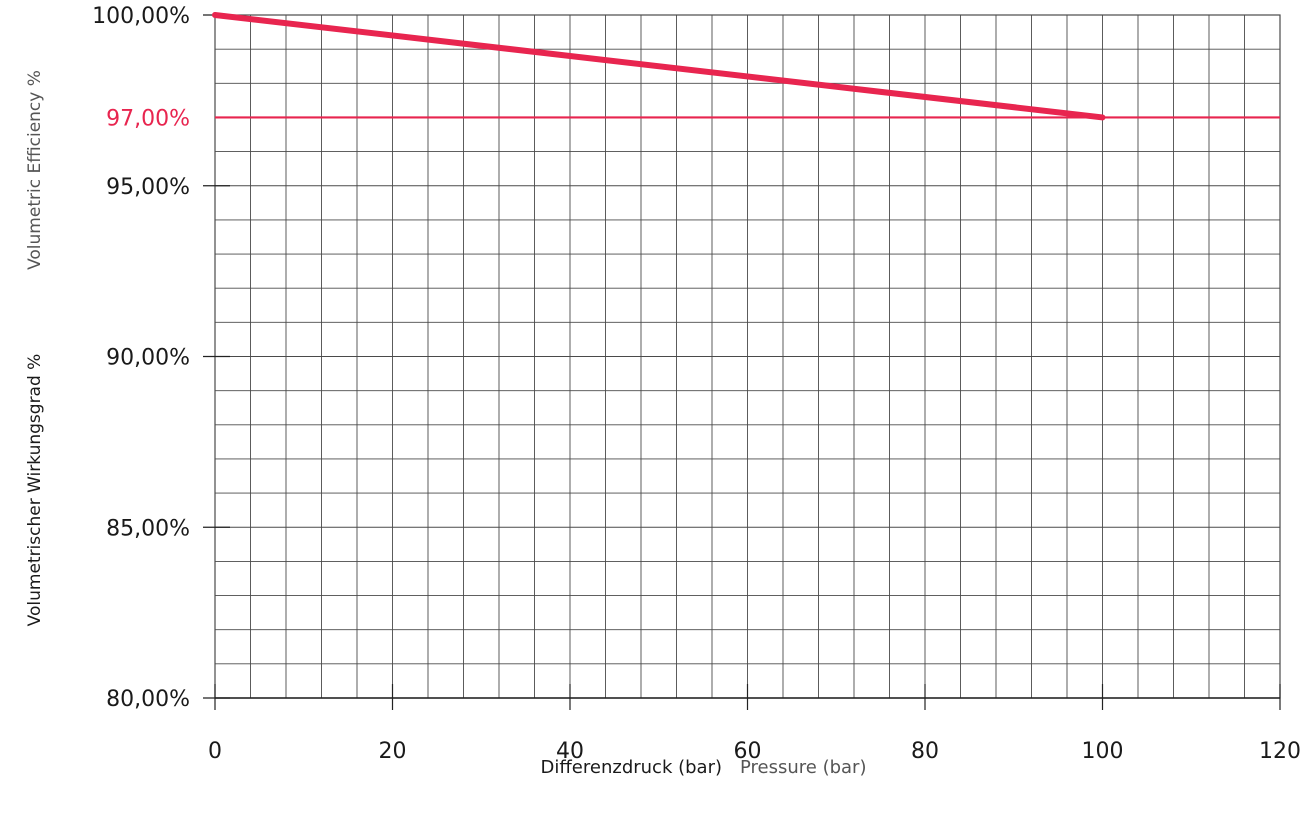 The width and height of the screenshot is (1306, 832). What do you see at coordinates (803, 767) in the screenshot?
I see `x-axis-label-secondary: Pressure (bar)` at bounding box center [803, 767].